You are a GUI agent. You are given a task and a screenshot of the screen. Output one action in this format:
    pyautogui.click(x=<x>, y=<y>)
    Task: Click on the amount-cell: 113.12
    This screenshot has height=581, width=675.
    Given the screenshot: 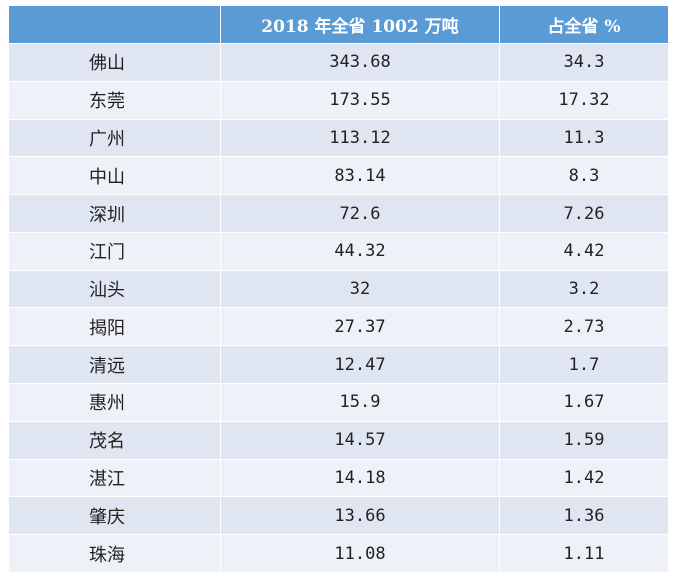 What is the action you would take?
    pyautogui.click(x=360, y=138)
    